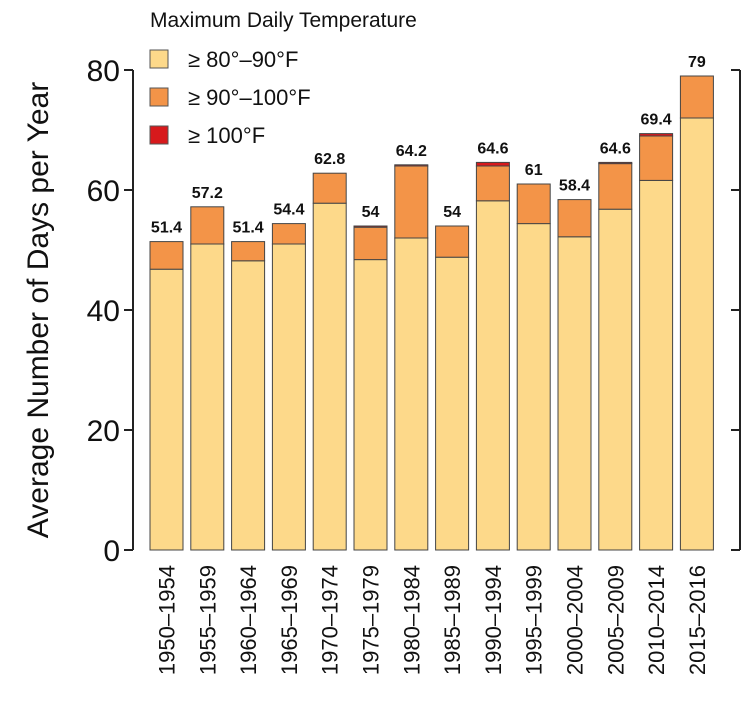 The height and width of the screenshot is (707, 746). I want to click on total-label: 62.8, so click(329, 159).